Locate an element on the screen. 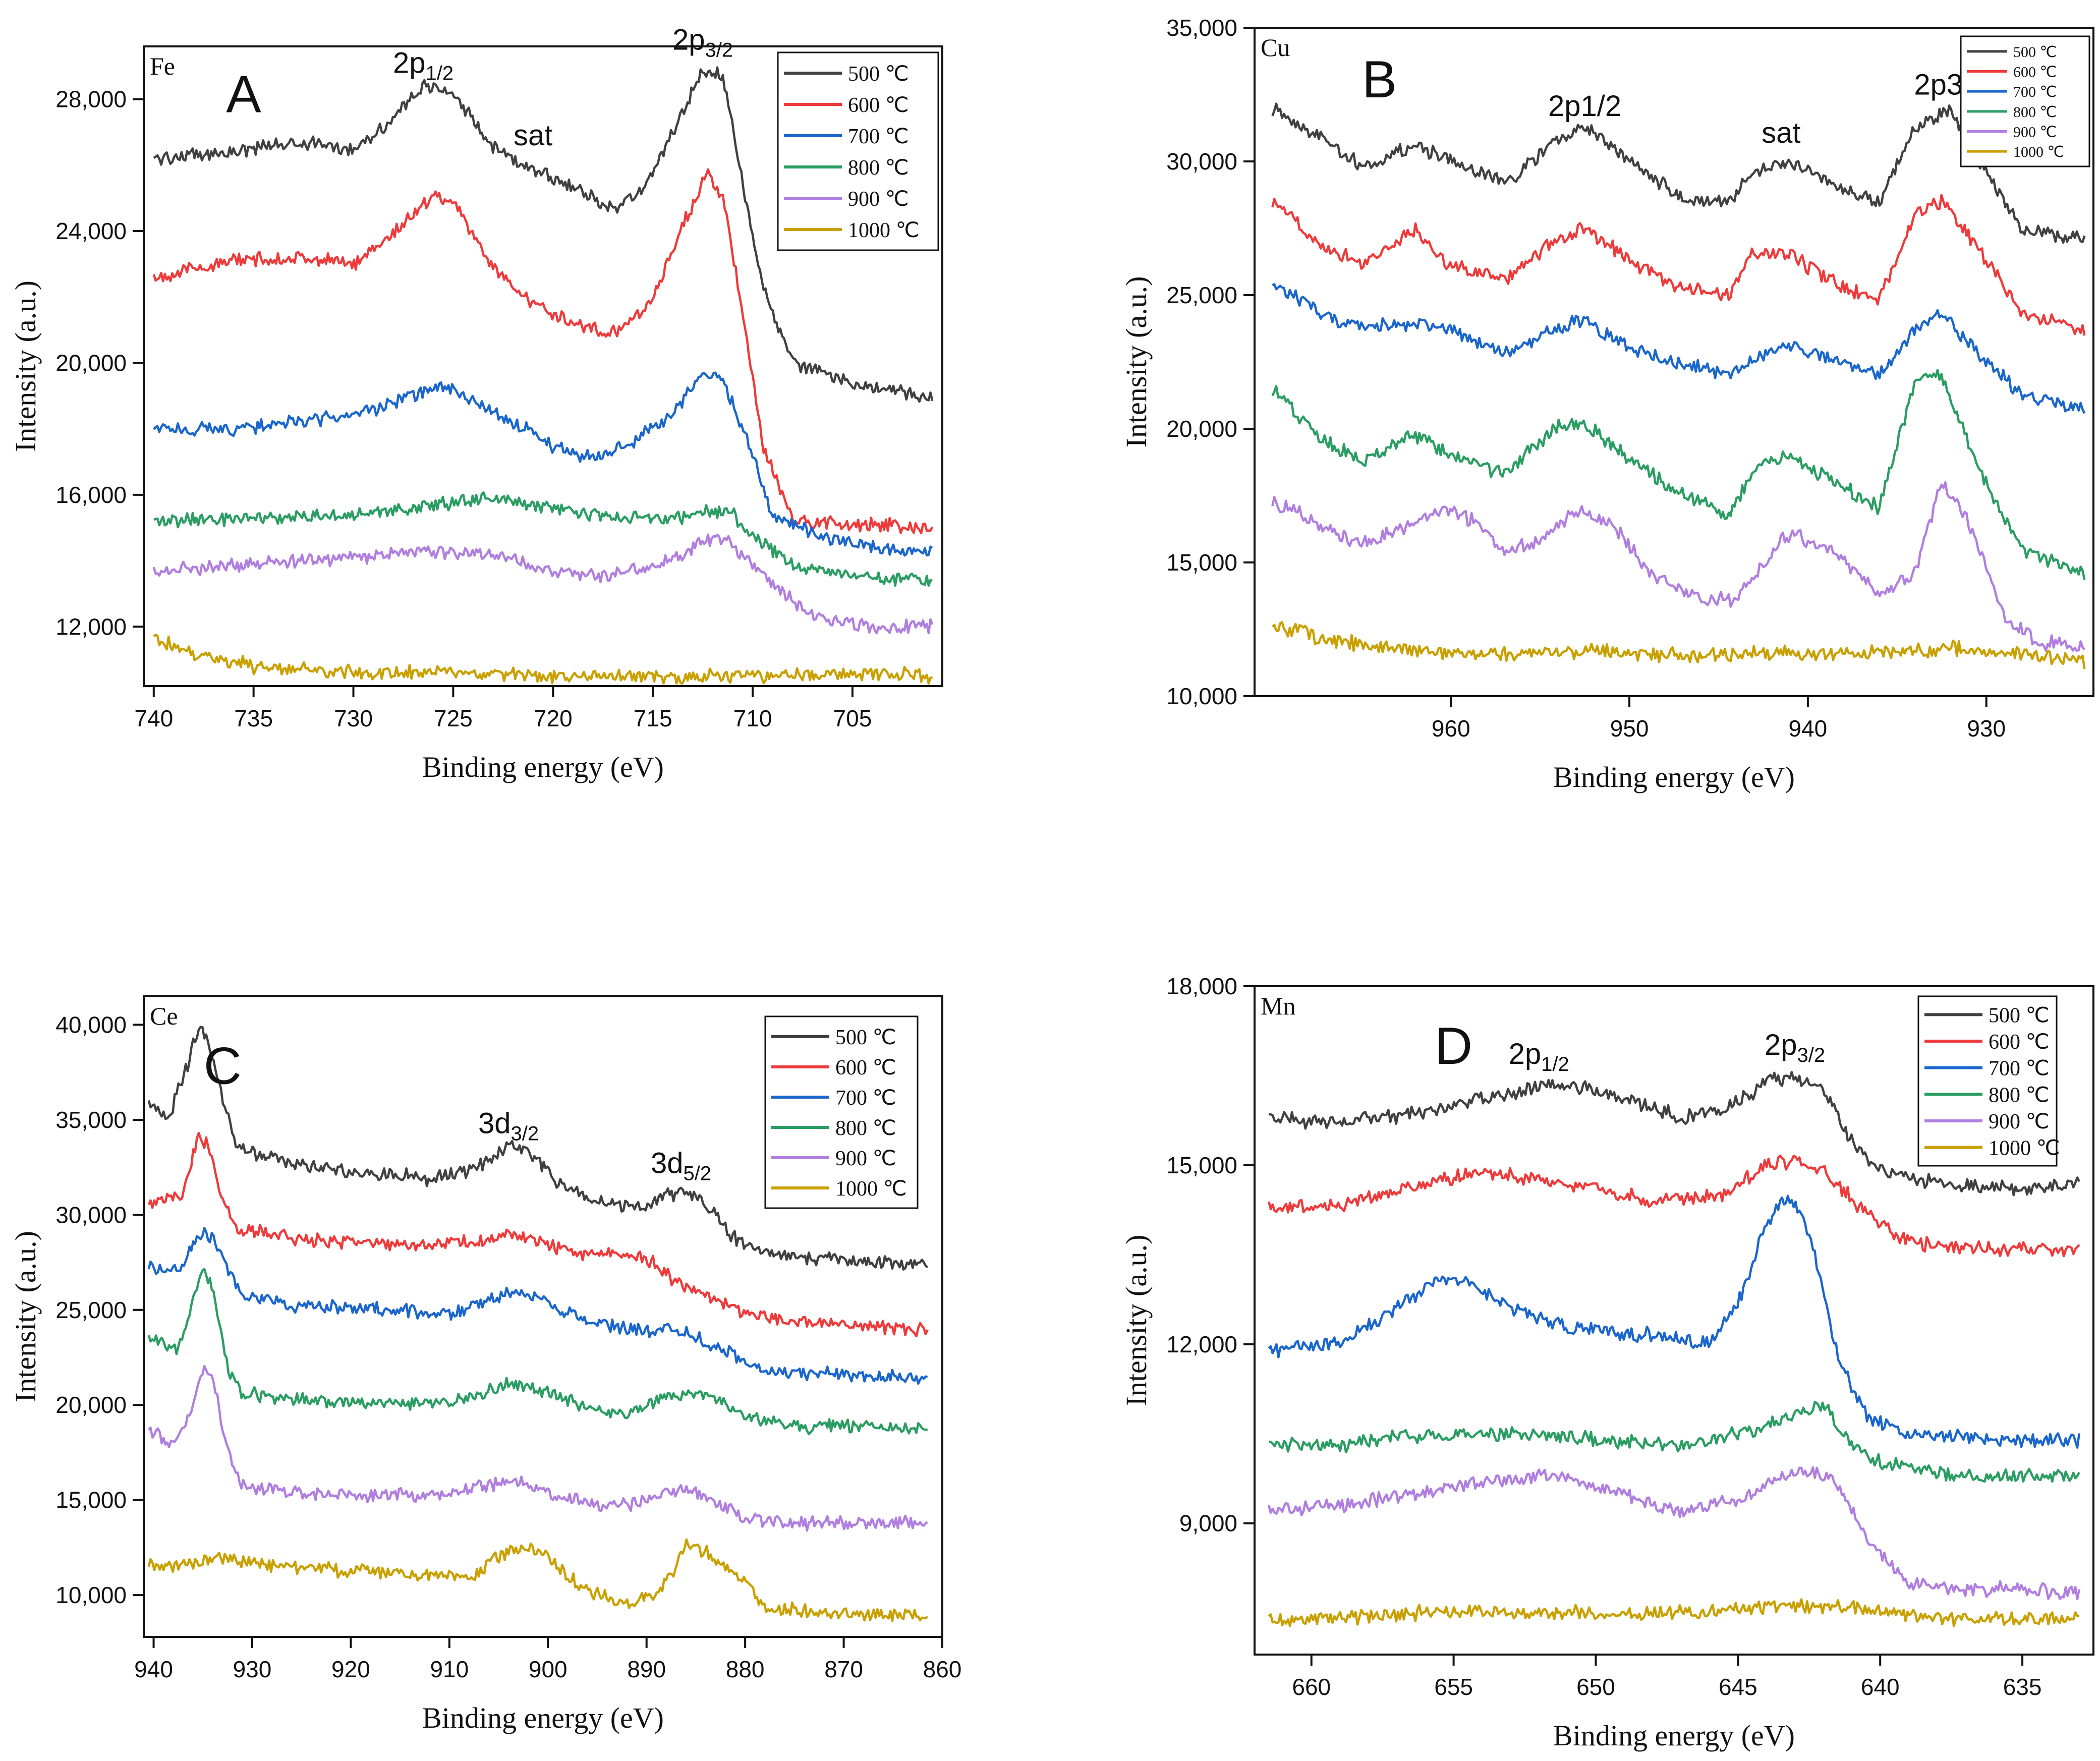 The width and height of the screenshot is (2100, 1761). x-tick-label: 715 is located at coordinates (653, 718).